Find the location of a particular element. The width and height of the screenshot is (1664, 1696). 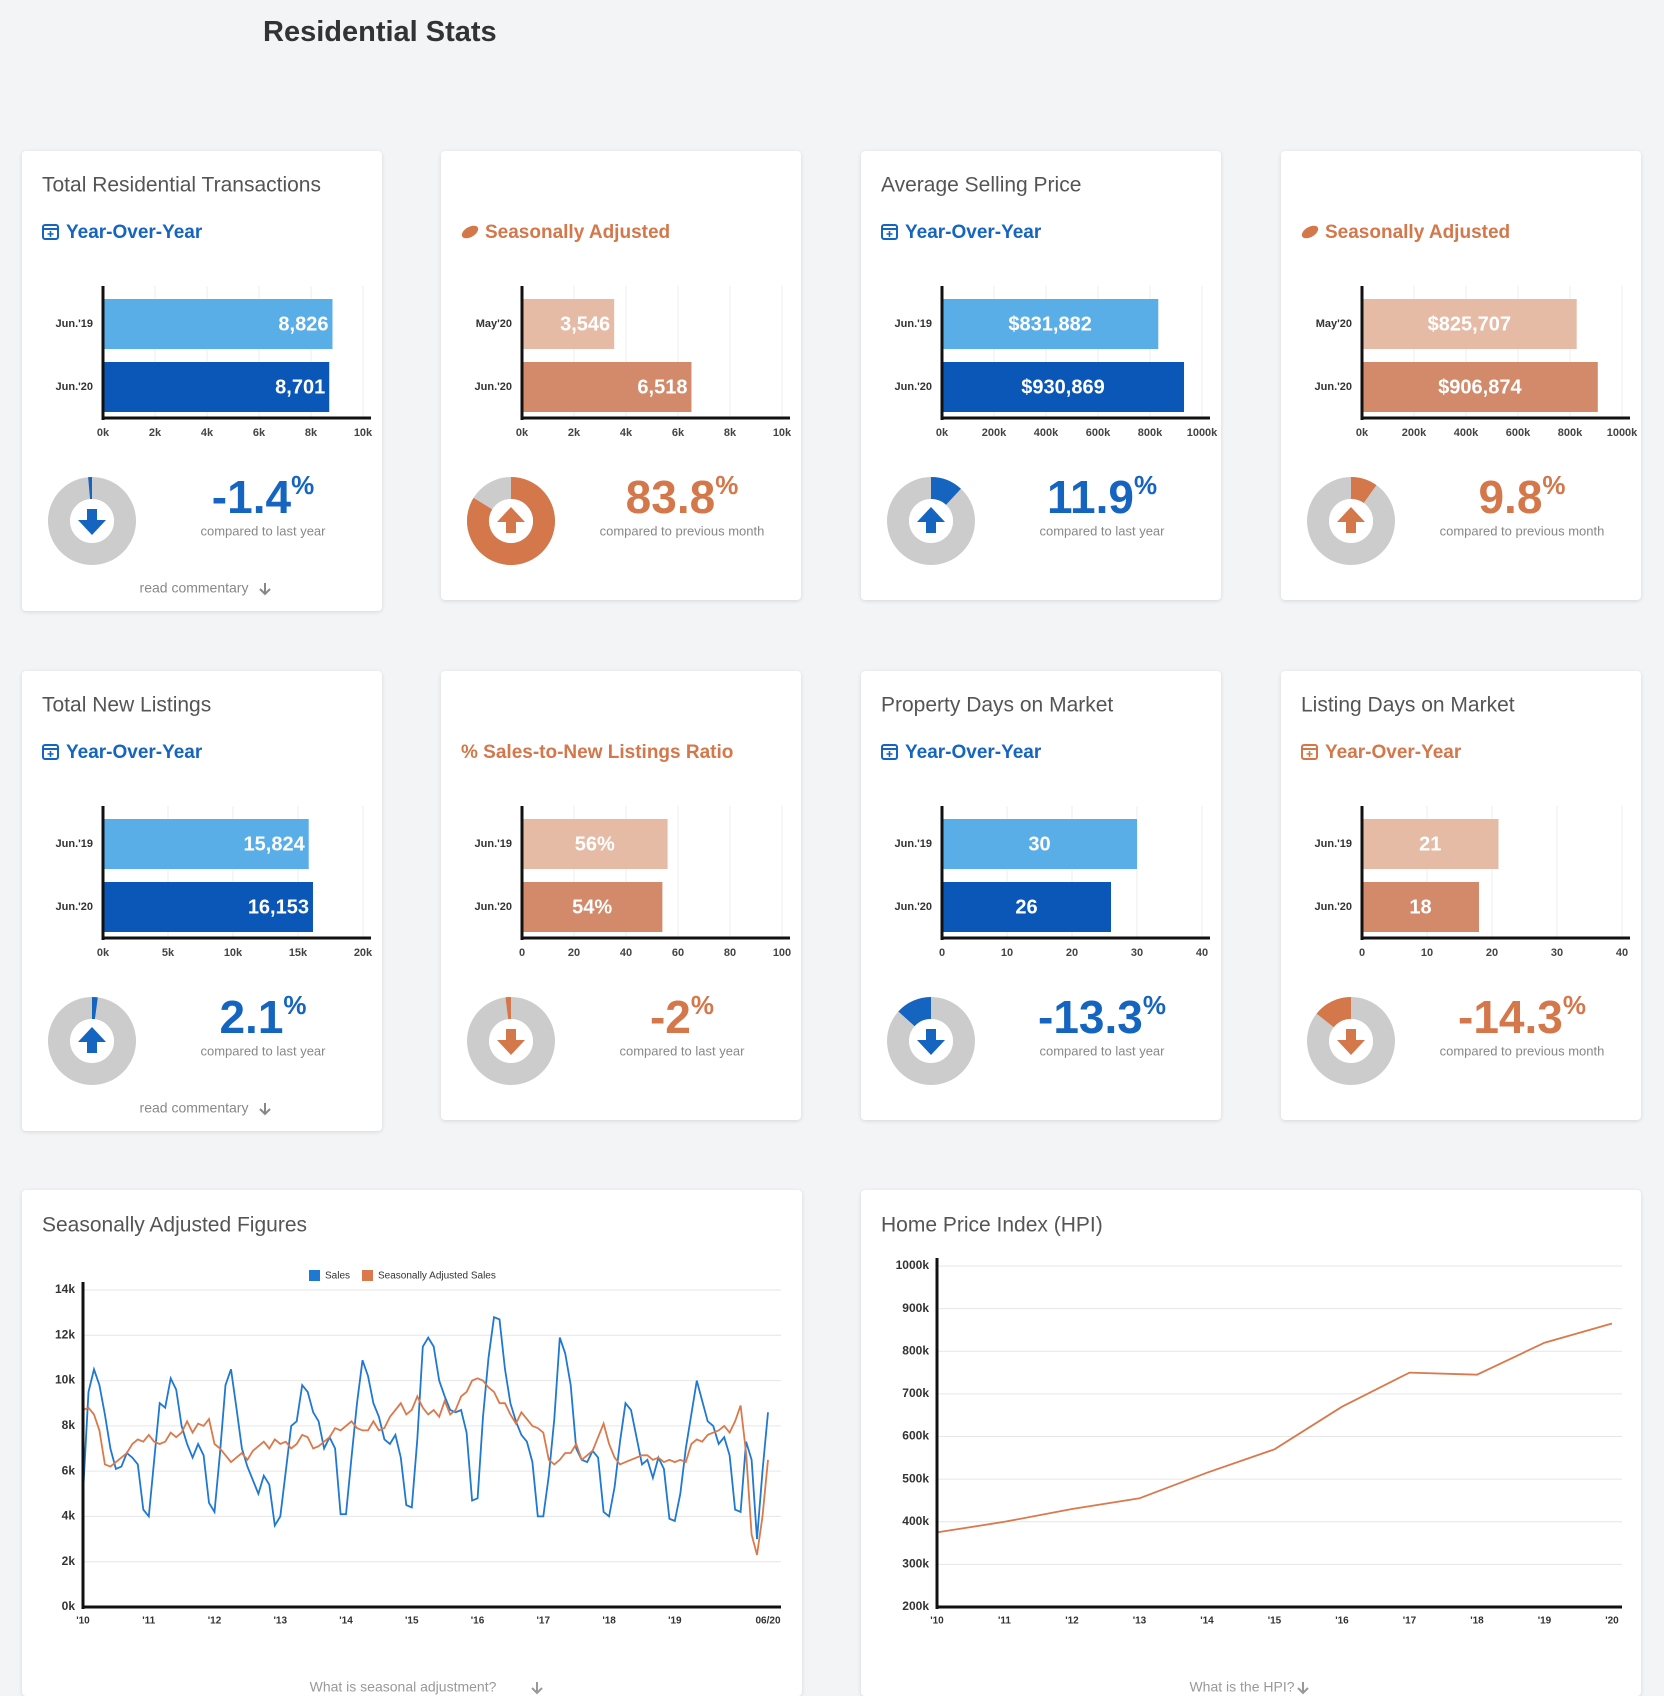

x-tick-label: '18 is located at coordinates (609, 1621).